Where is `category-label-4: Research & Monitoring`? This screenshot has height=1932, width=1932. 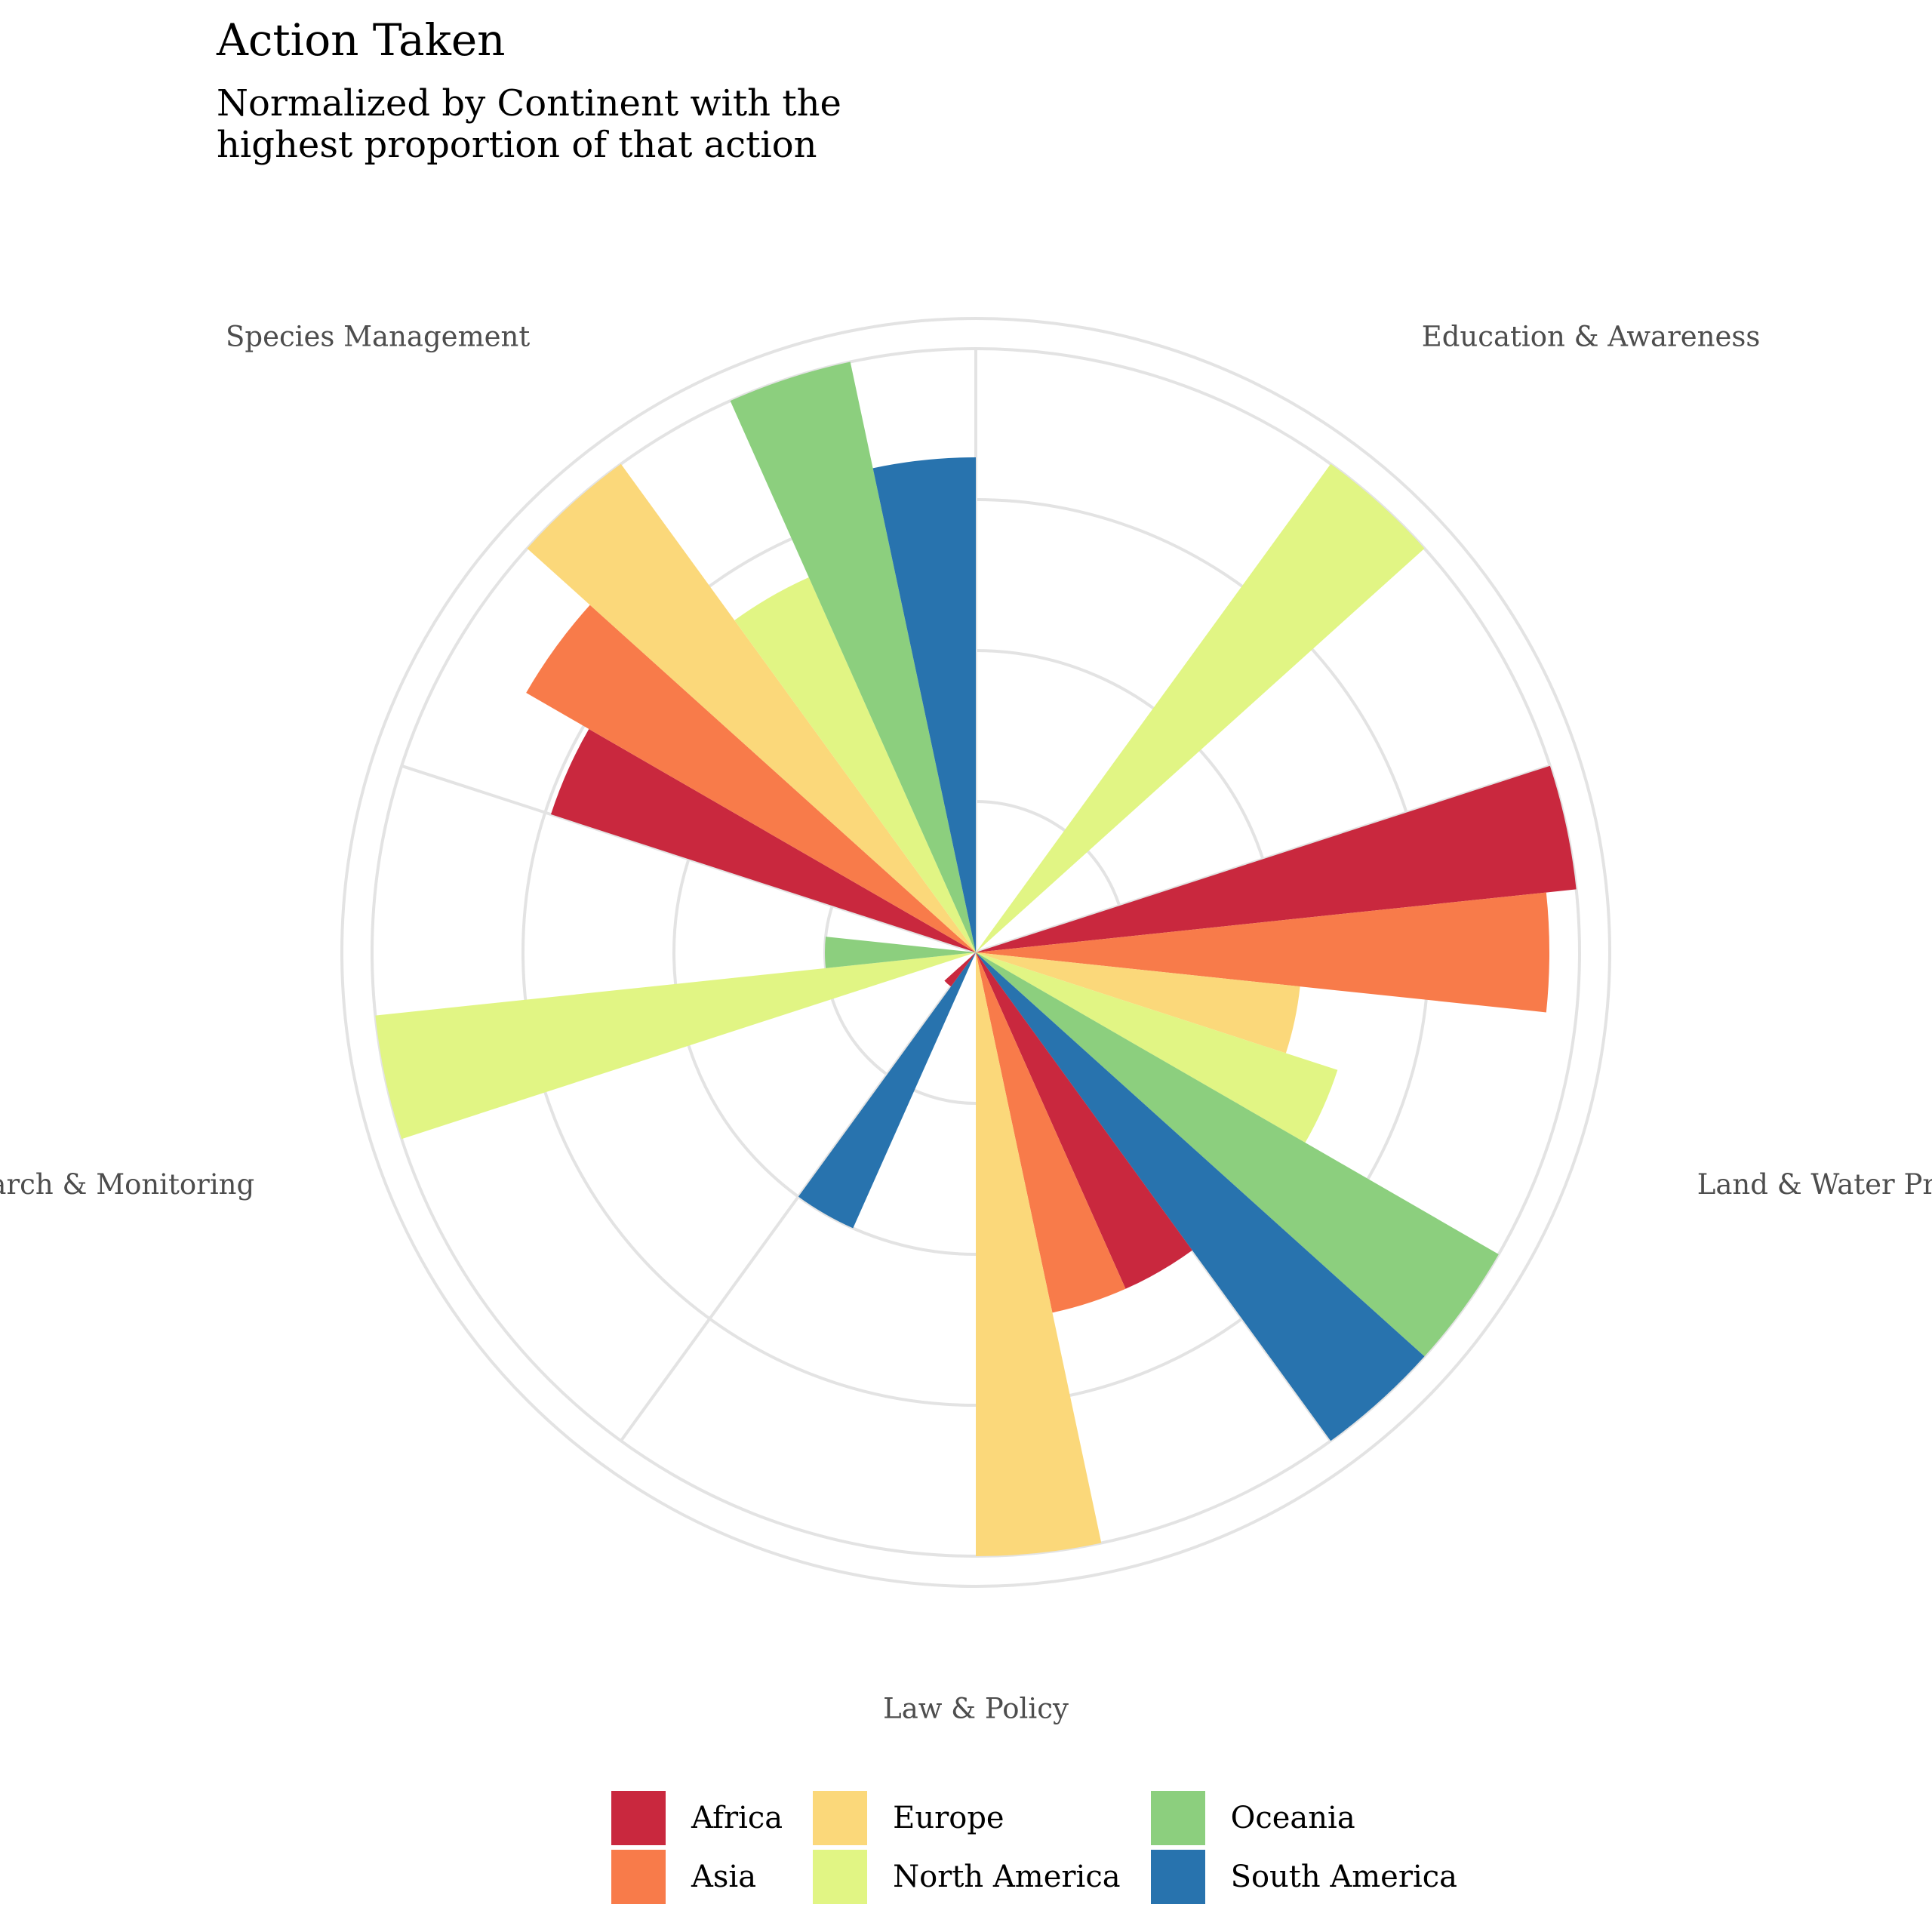
category-label-4: Research & Monitoring is located at coordinates (127, 1184).